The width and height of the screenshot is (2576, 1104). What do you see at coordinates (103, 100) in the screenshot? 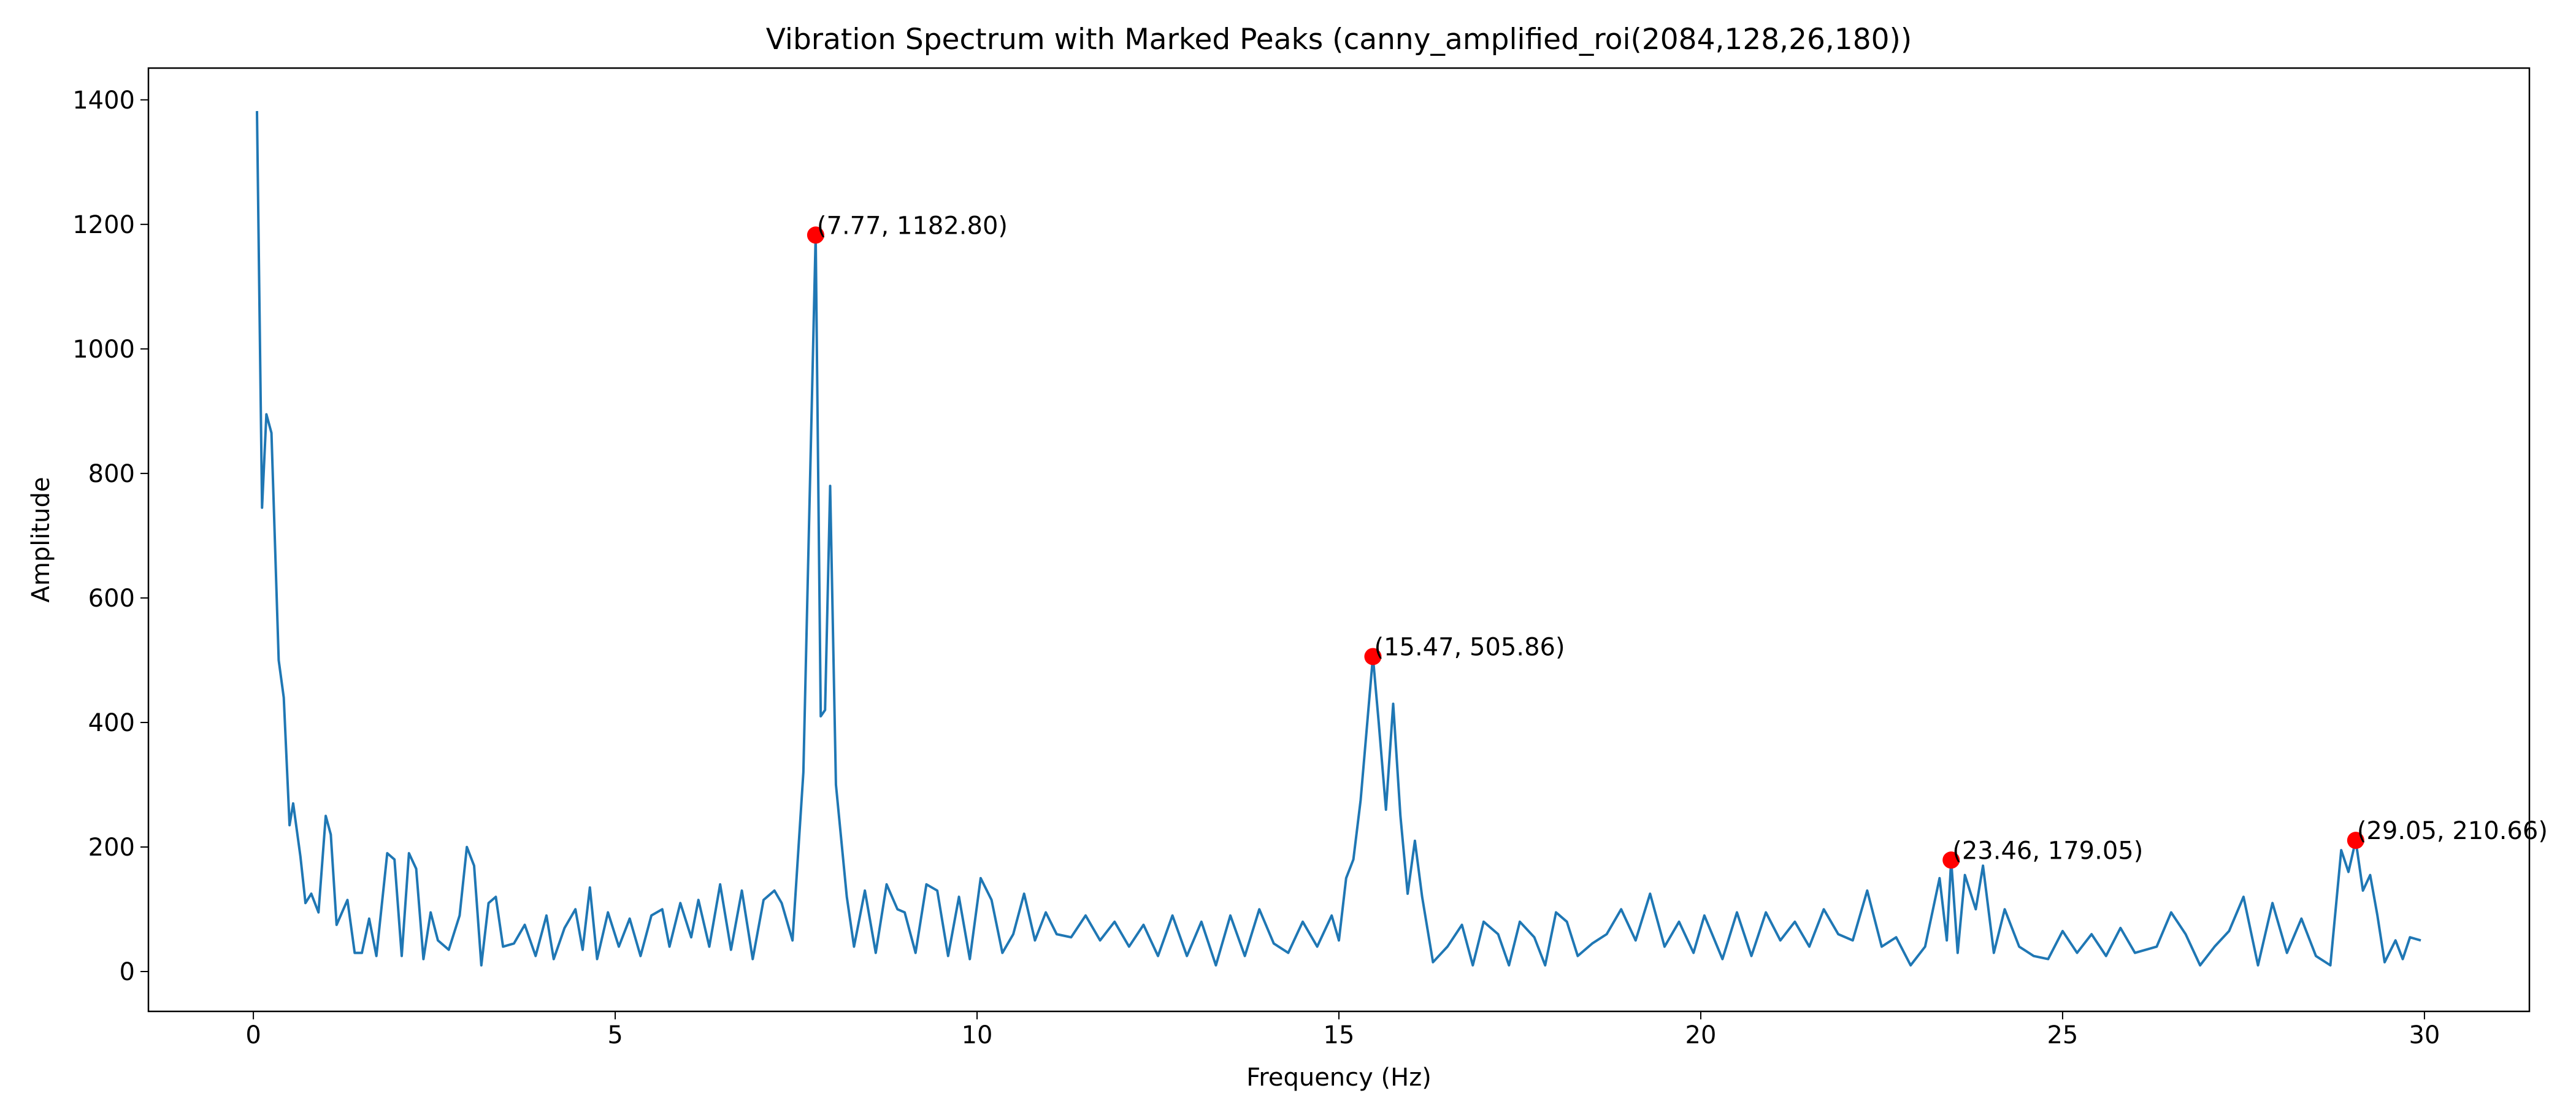
I see `y-tick-label: 1400` at bounding box center [103, 100].